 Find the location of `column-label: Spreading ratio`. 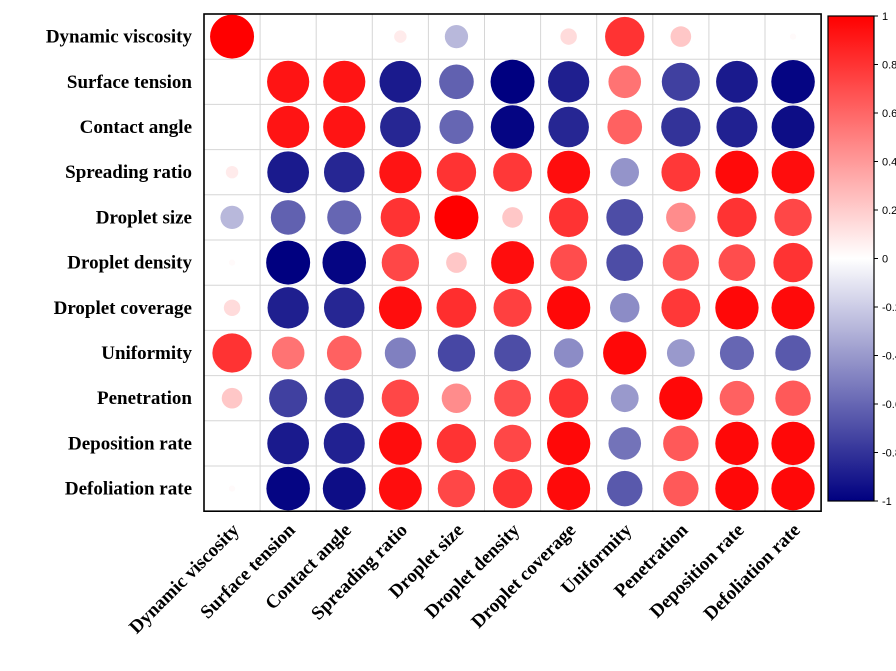

column-label: Spreading ratio is located at coordinates (359, 572).